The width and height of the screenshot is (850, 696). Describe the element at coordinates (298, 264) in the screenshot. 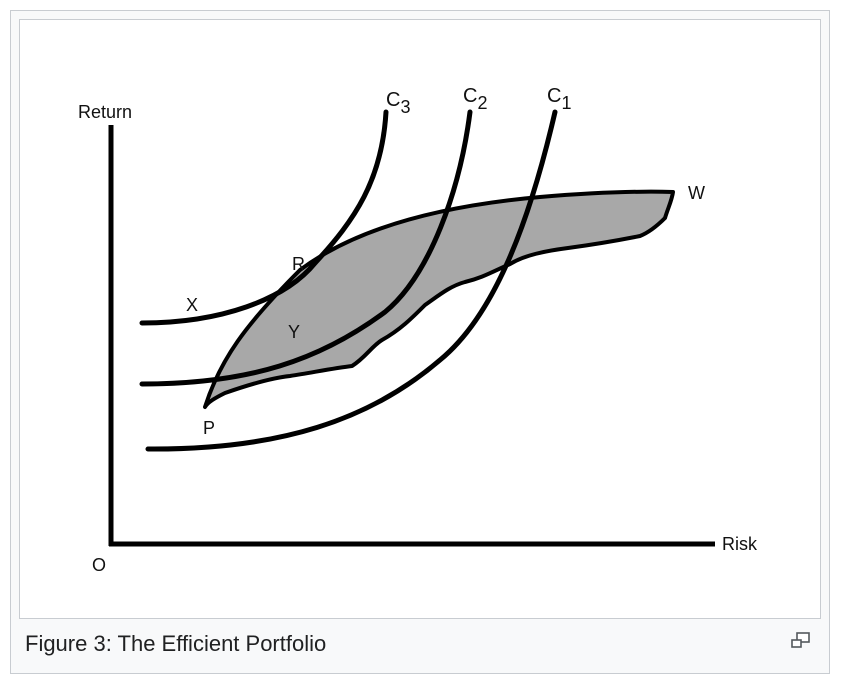

I see `point-label-r: R` at that location.